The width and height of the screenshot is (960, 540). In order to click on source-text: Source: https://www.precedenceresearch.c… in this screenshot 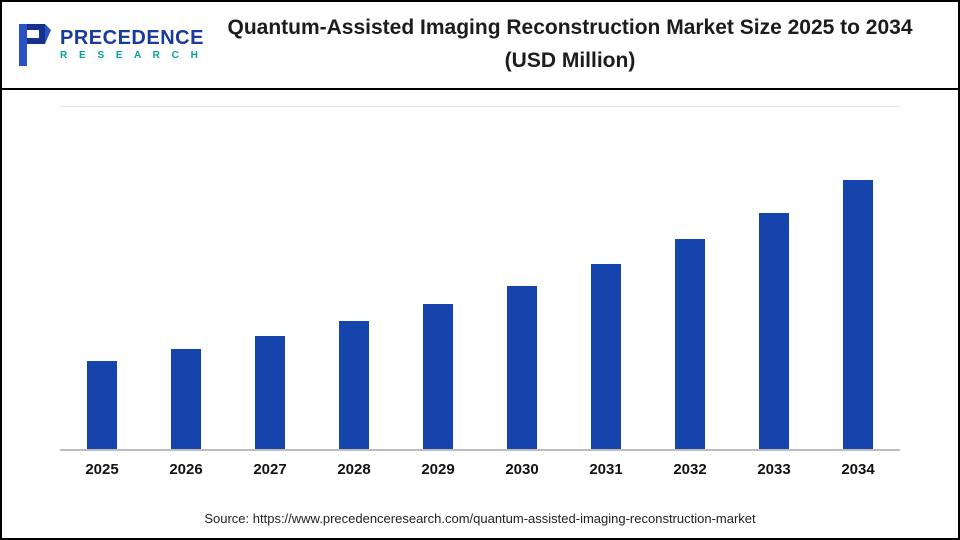, I will do `click(480, 518)`.